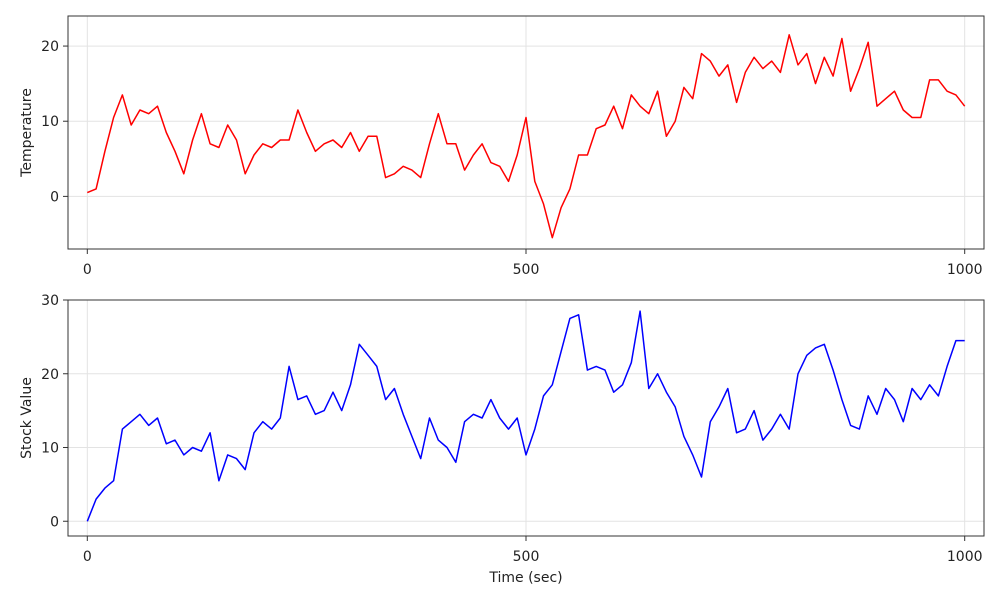 The image size is (1000, 600). I want to click on stock-value-x-tick-label: 1000, so click(965, 557).